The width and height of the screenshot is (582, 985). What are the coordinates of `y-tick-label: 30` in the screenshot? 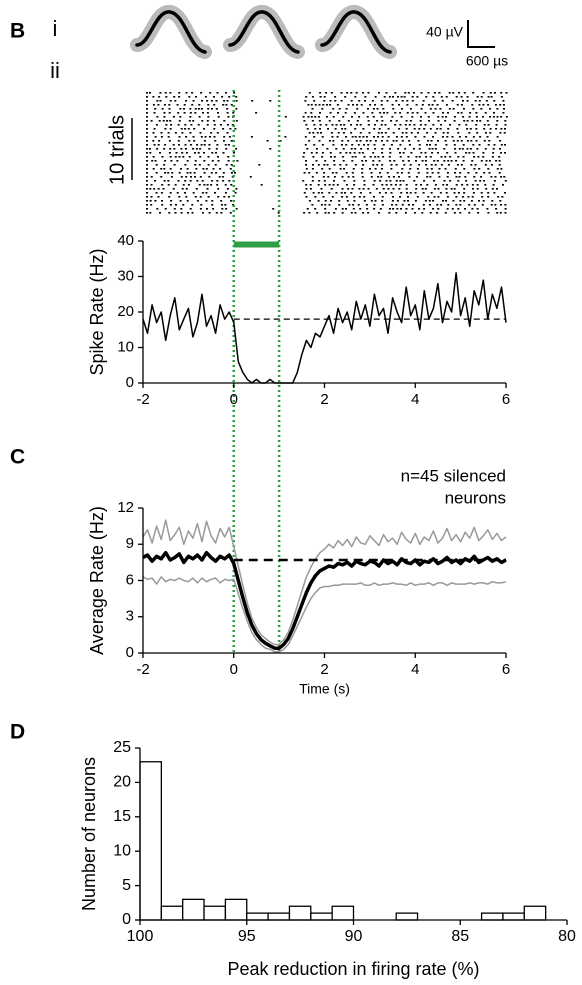 It's located at (125, 275).